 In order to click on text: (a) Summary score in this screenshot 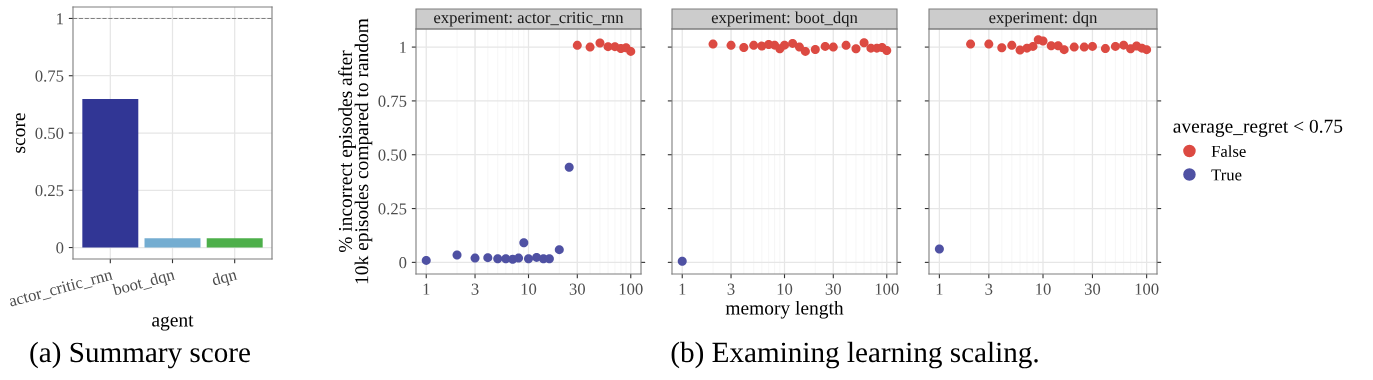, I will do `click(140, 355)`.